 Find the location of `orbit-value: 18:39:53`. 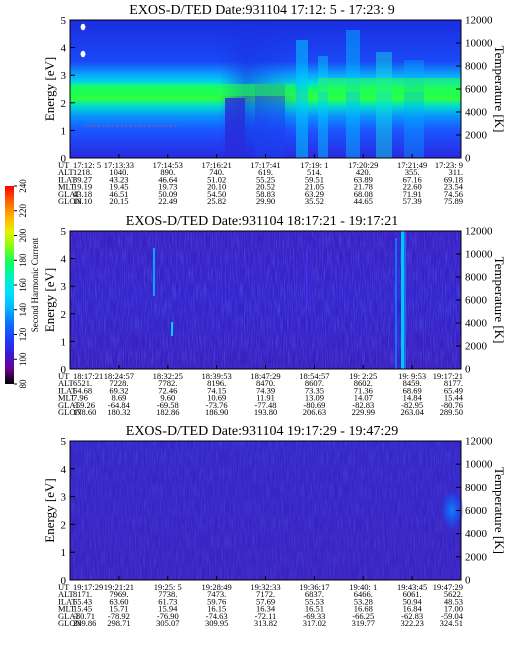

orbit-value: 18:39:53 is located at coordinates (217, 376).